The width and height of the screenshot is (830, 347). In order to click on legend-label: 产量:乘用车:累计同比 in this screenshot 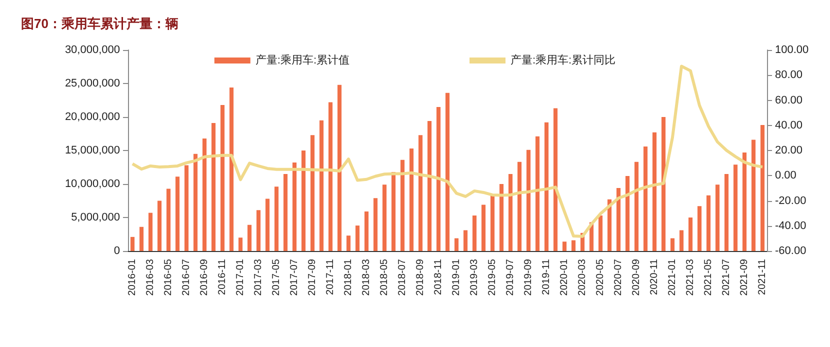, I will do `click(563, 60)`.